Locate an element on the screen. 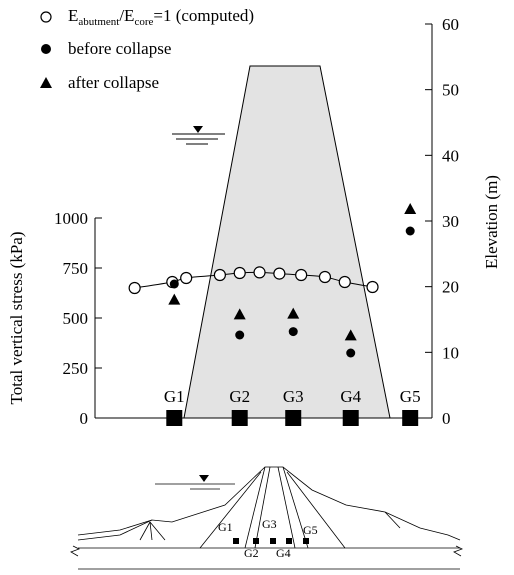 This screenshot has width=514, height=575. section-label-g5: G5 is located at coordinates (310, 530).